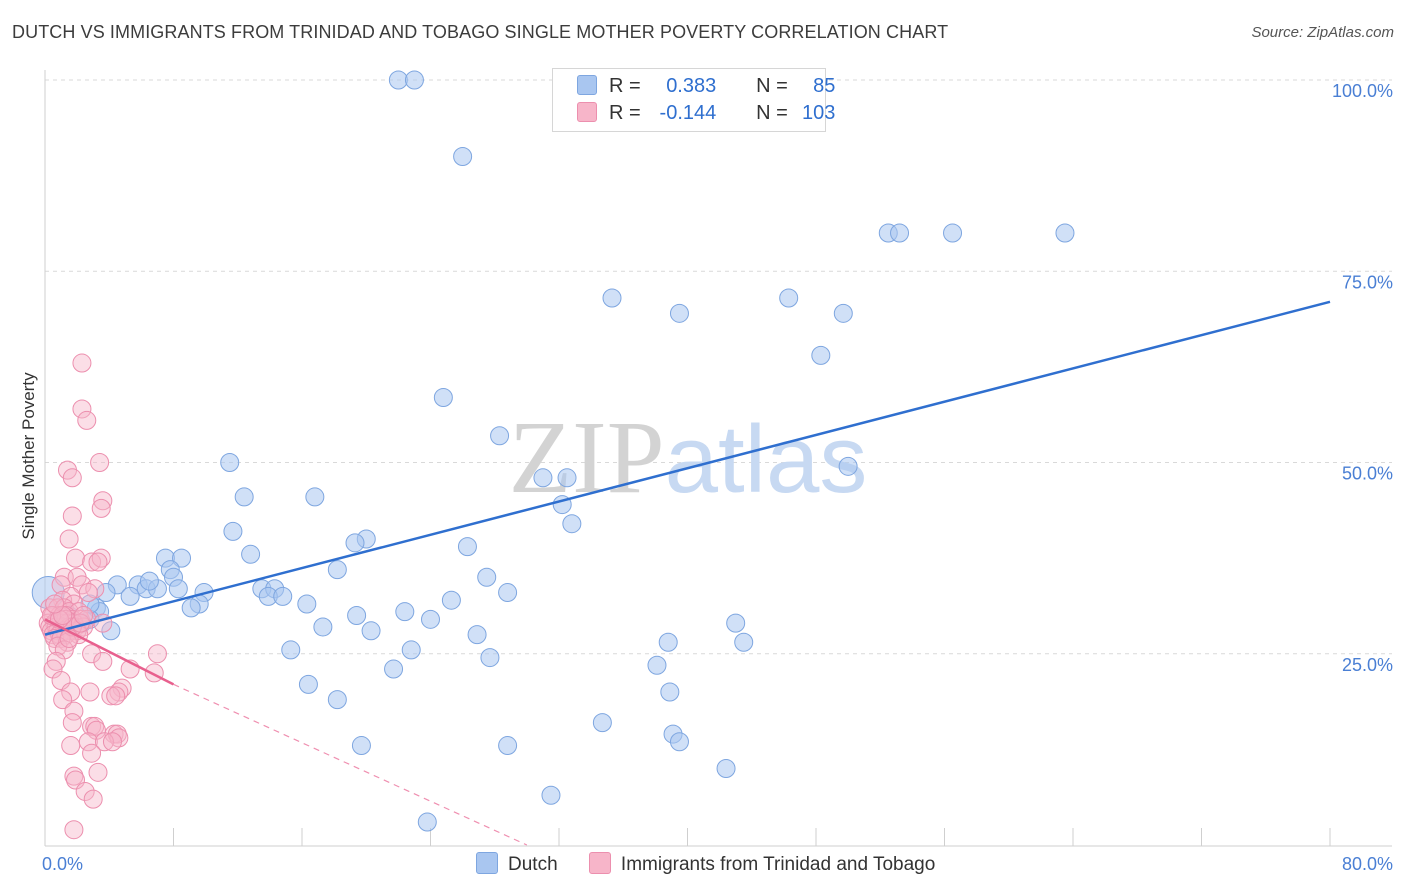  I want to click on source-label: Source: ZipAtlas.com, so click(1322, 32).